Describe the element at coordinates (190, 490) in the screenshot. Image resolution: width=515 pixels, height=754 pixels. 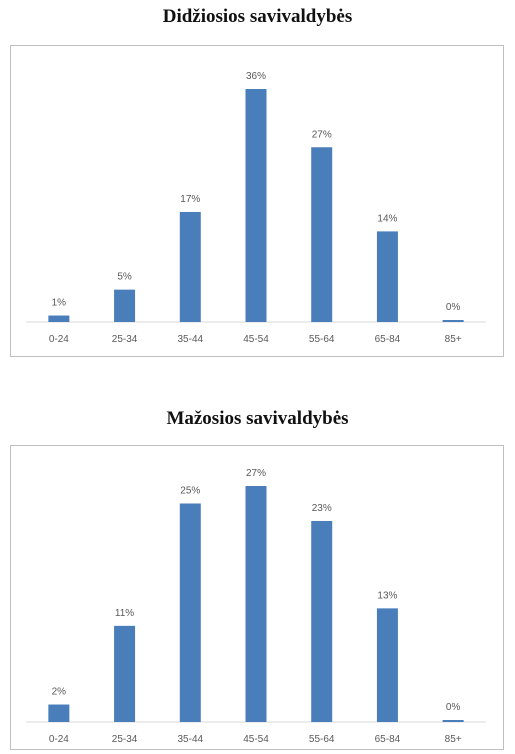
I see `data-label-35-44: 25%` at that location.